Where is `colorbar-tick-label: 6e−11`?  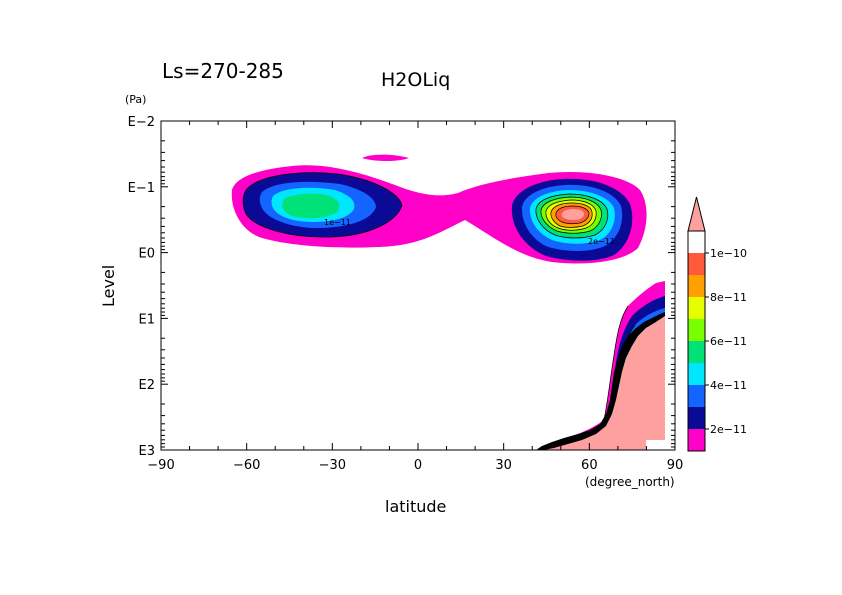 colorbar-tick-label: 6e−11 is located at coordinates (728, 341).